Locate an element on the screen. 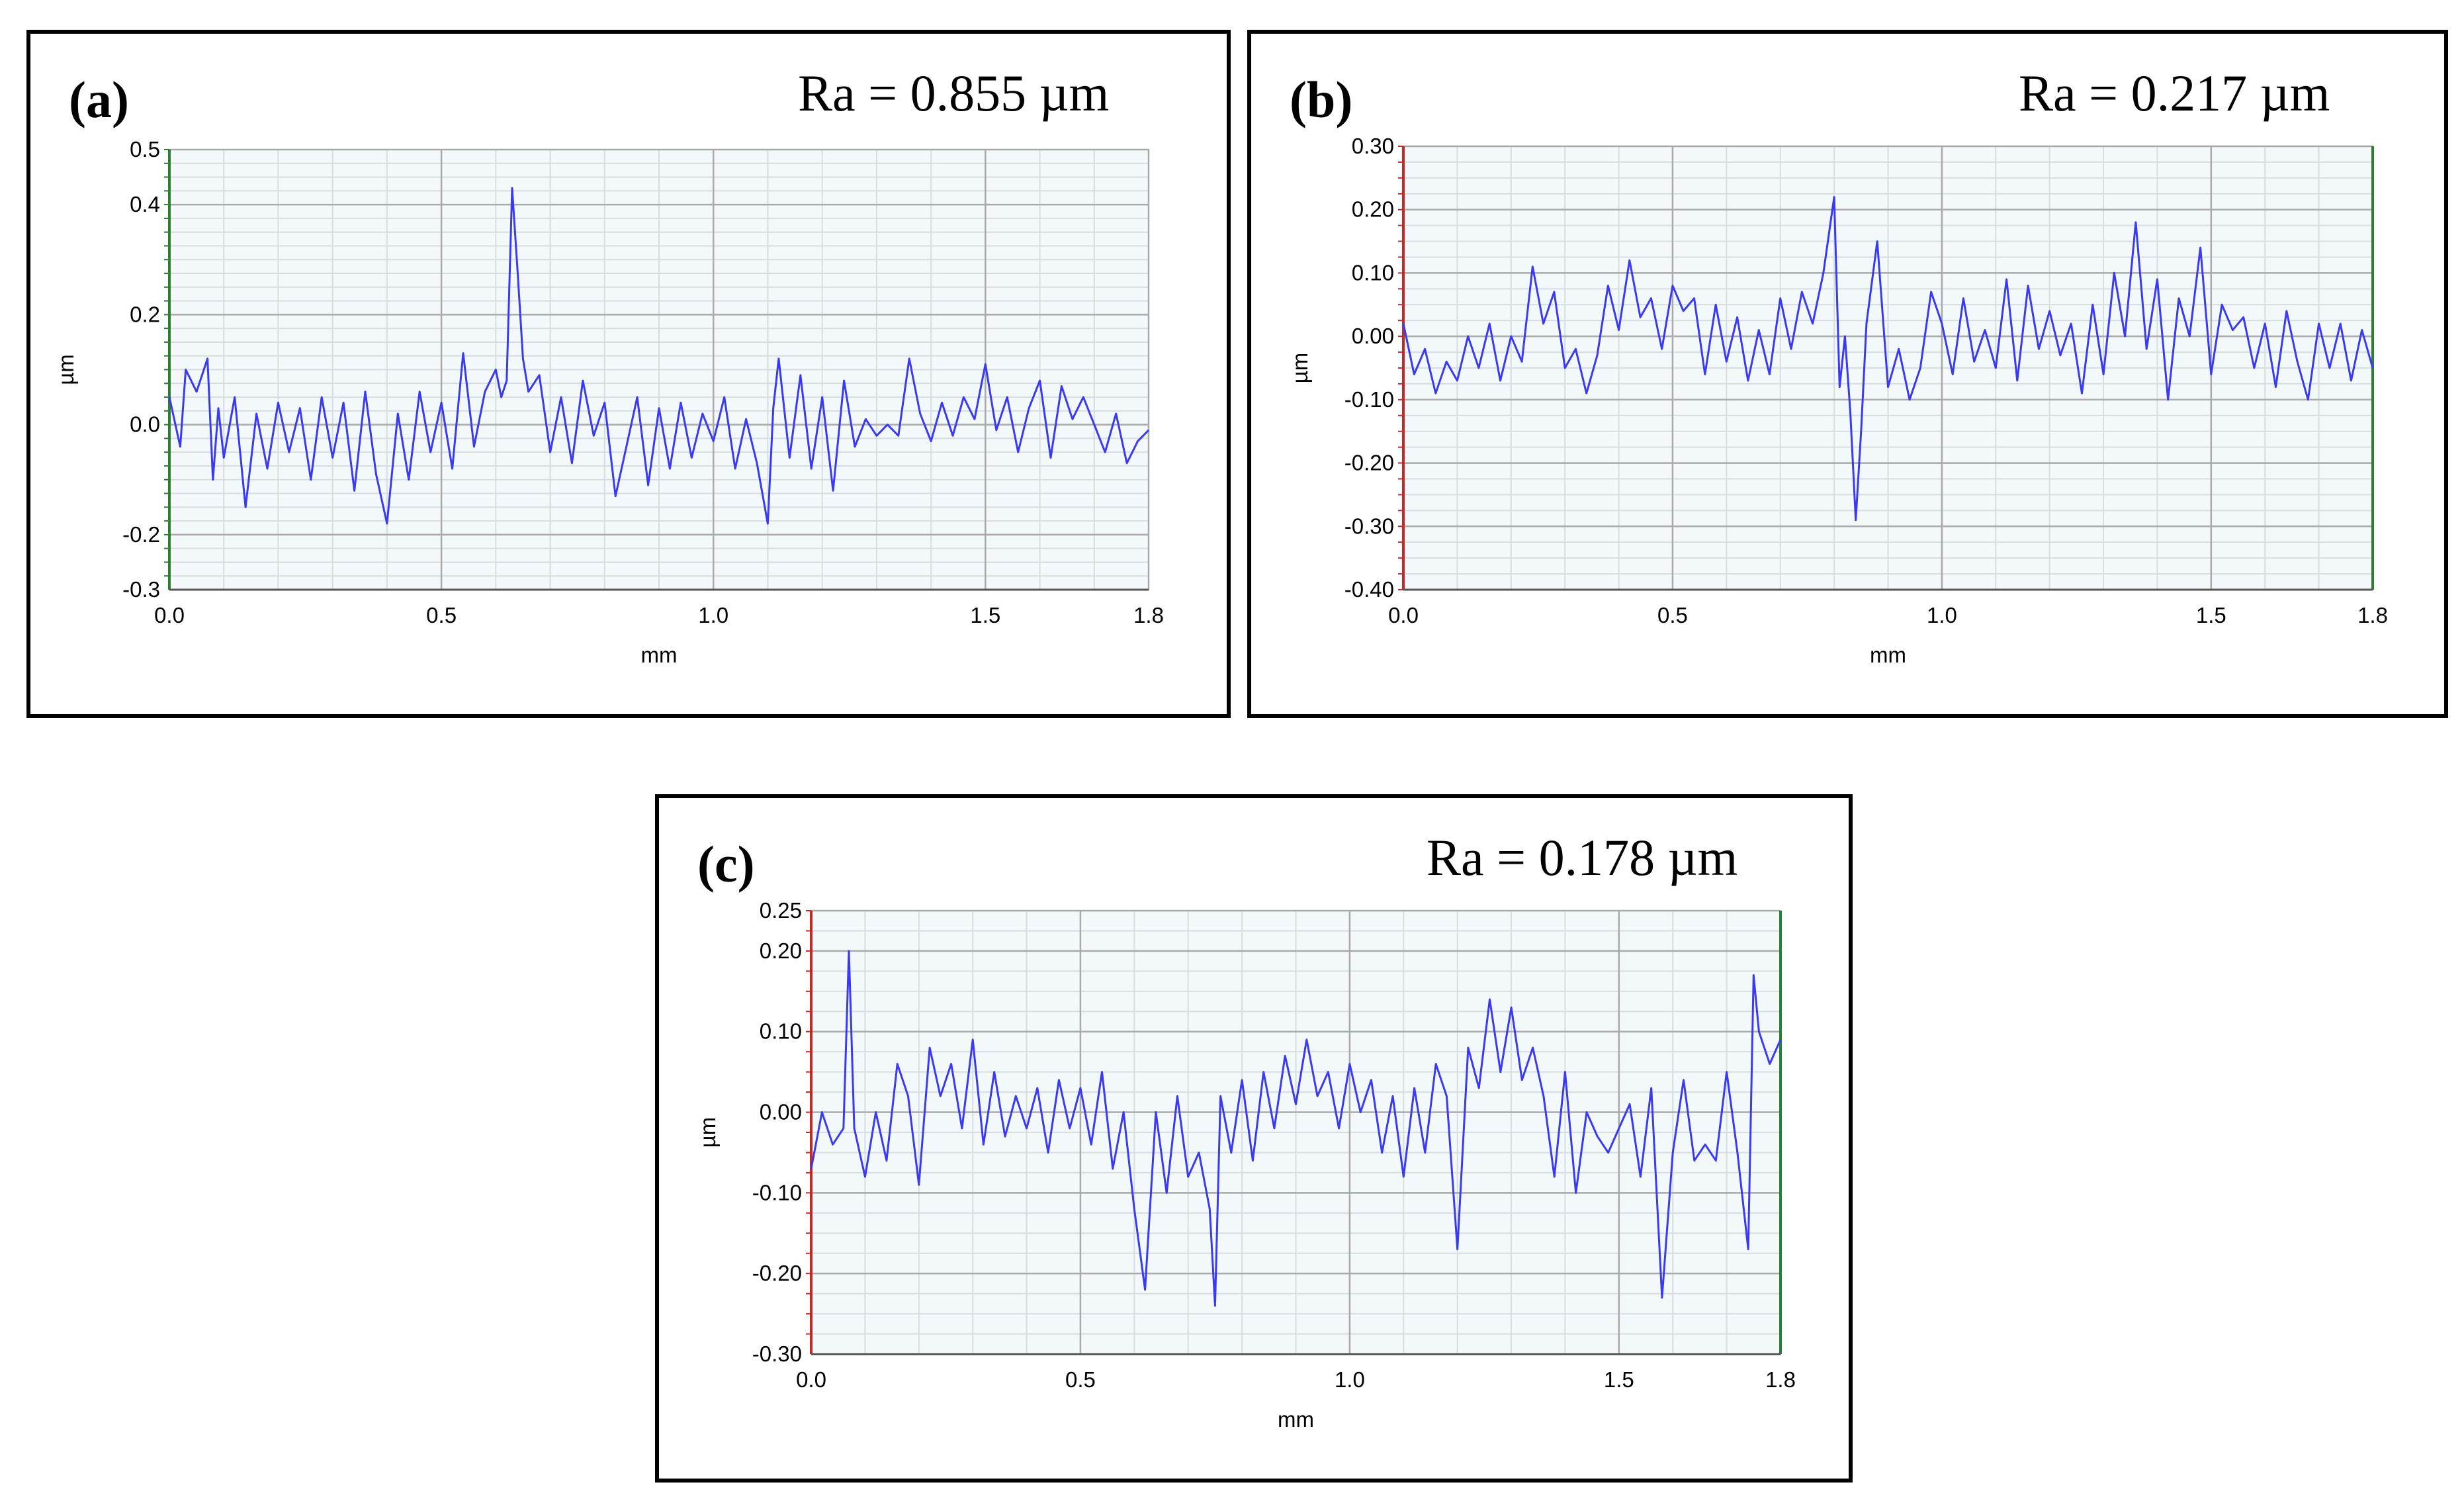  y-tick-label: 0.25 is located at coordinates (781, 911).